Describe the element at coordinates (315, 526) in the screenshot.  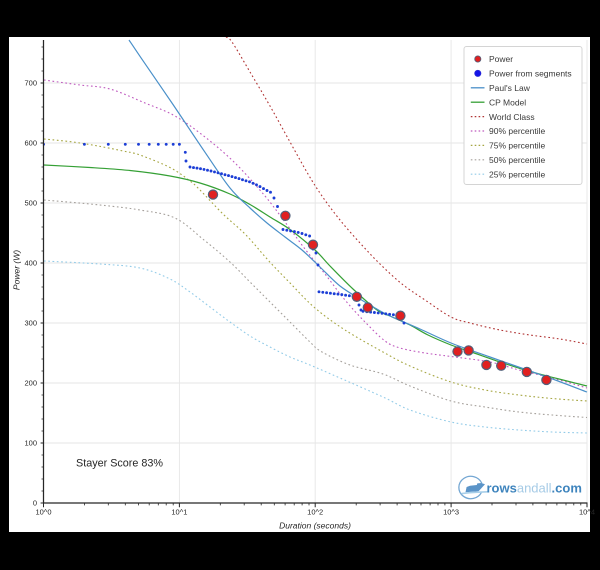
I see `svg-text: Duration (seconds)` at that location.